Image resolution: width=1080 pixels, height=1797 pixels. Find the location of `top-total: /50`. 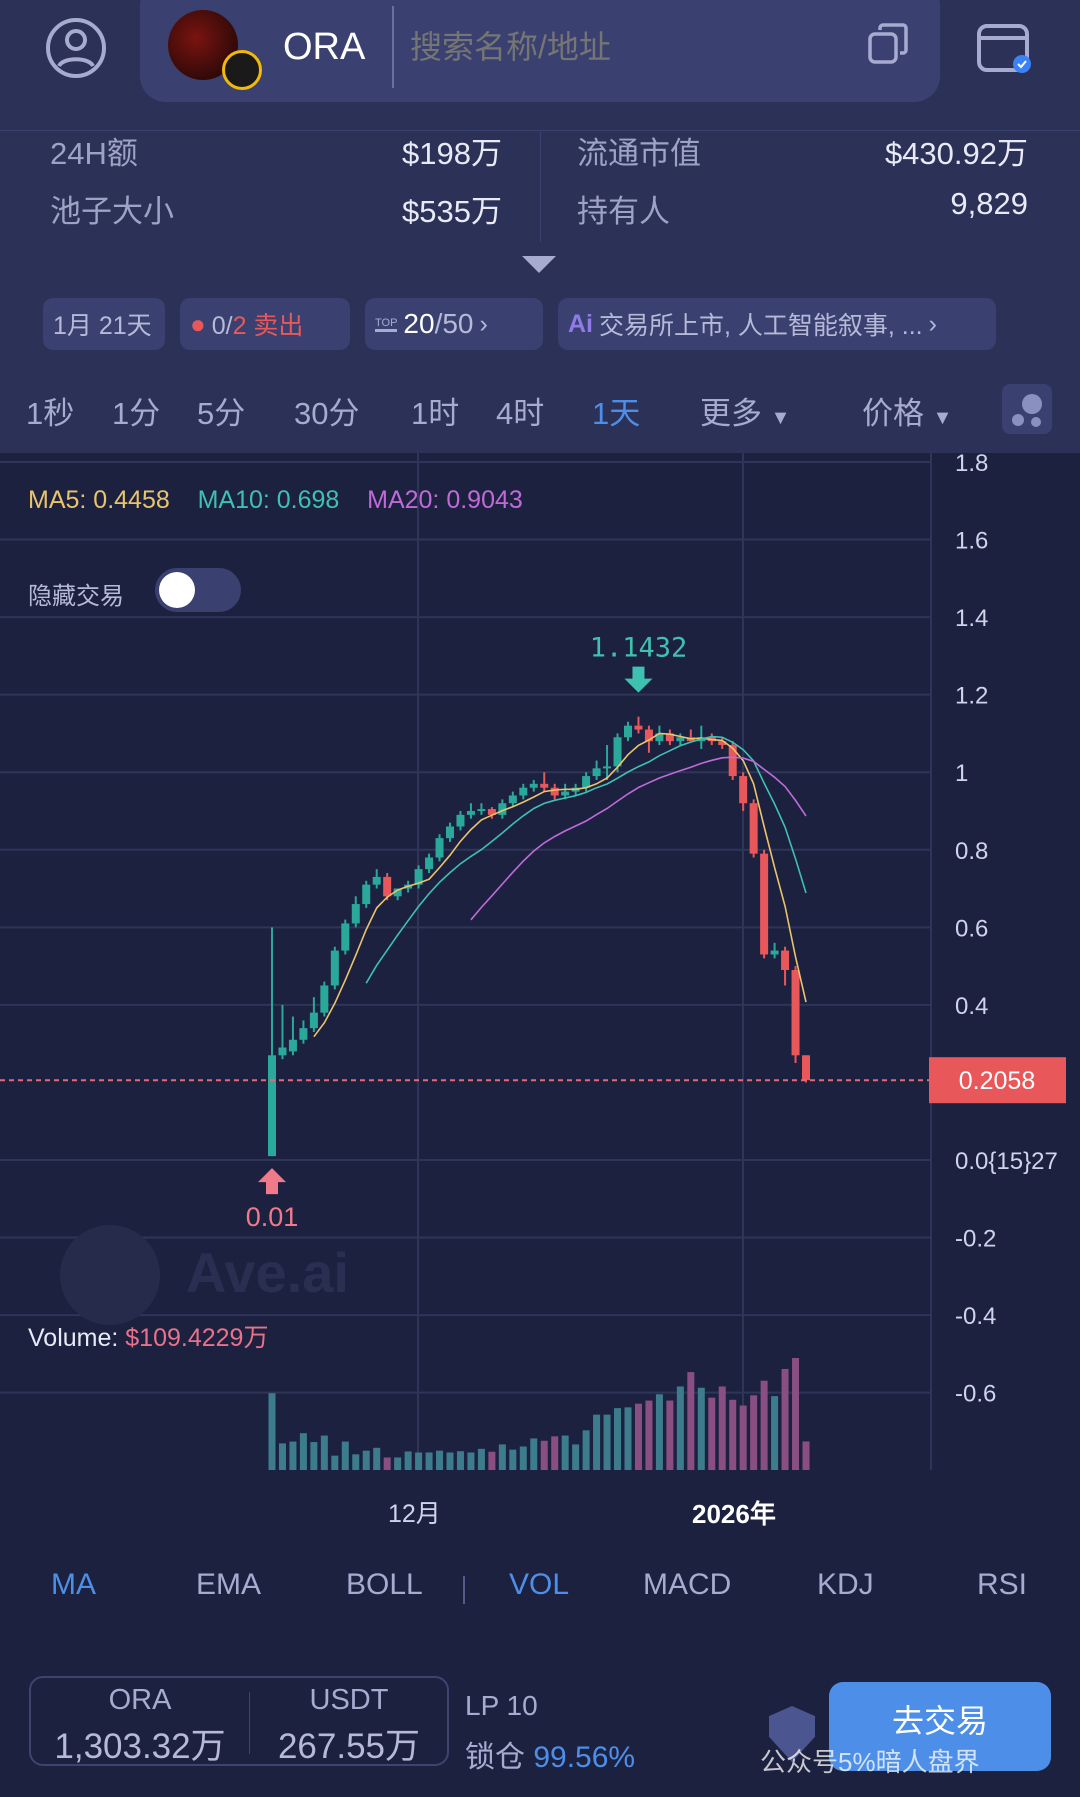

top-total: /50 is located at coordinates (454, 323).